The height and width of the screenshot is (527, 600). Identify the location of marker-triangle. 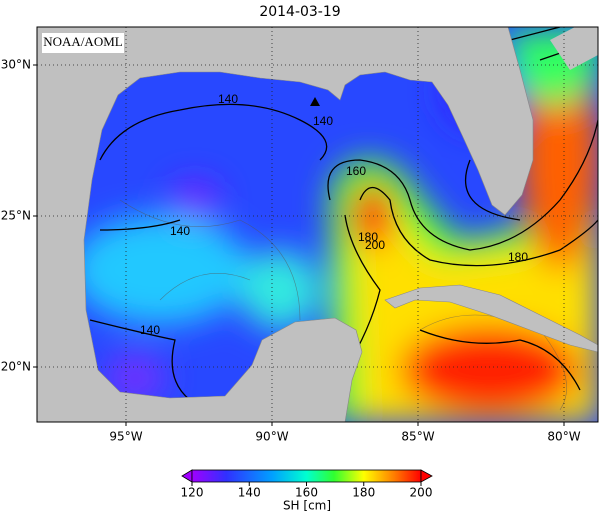
(315, 101).